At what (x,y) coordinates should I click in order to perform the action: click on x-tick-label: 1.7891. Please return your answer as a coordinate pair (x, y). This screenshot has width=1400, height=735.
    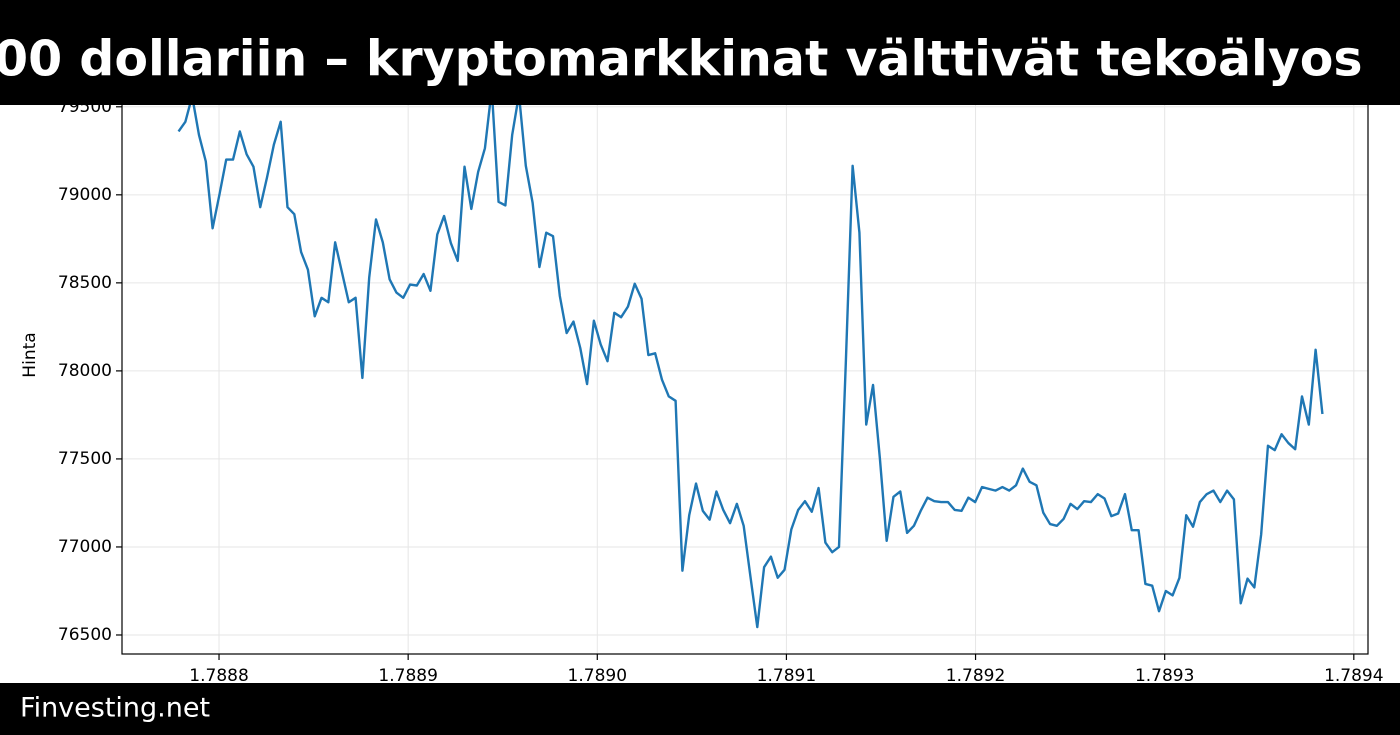
    Looking at the image, I should click on (786, 676).